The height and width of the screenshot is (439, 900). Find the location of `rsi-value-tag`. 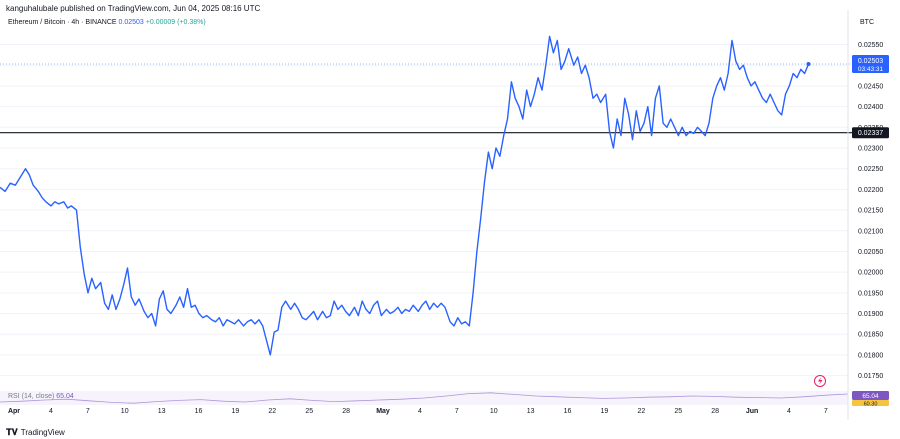

rsi-value-tag is located at coordinates (870, 395).